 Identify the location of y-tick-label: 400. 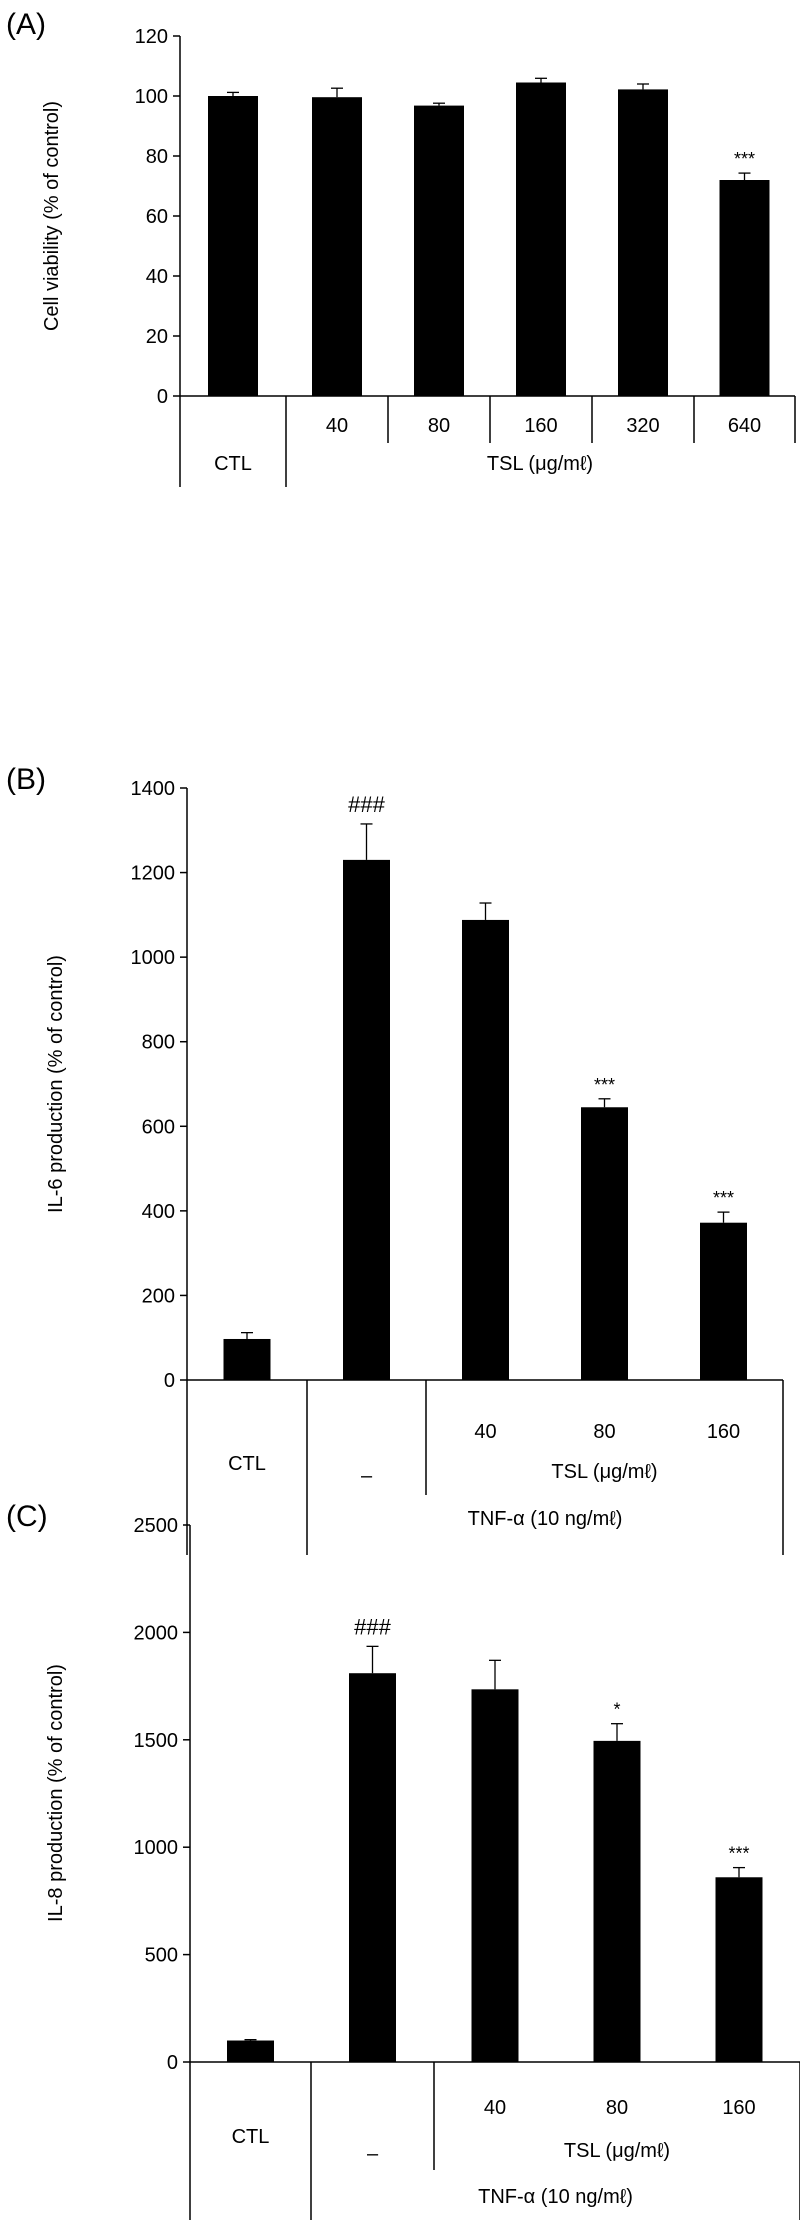
(158, 1212).